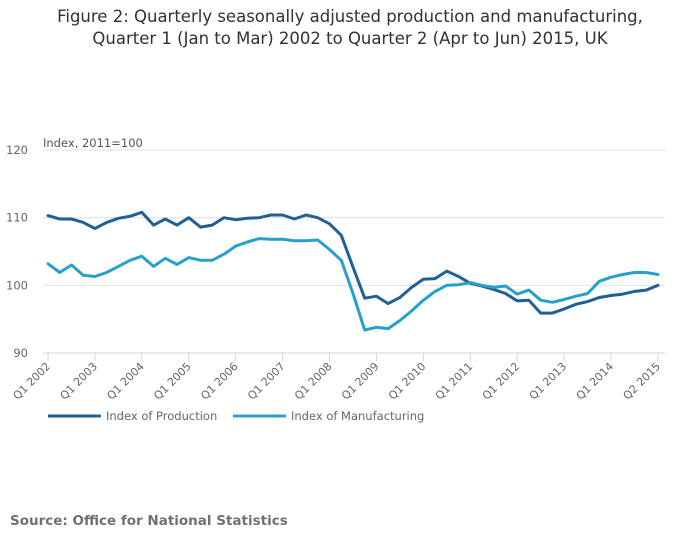  What do you see at coordinates (595, 381) in the screenshot?
I see `x-tick-label: Q1 2014` at bounding box center [595, 381].